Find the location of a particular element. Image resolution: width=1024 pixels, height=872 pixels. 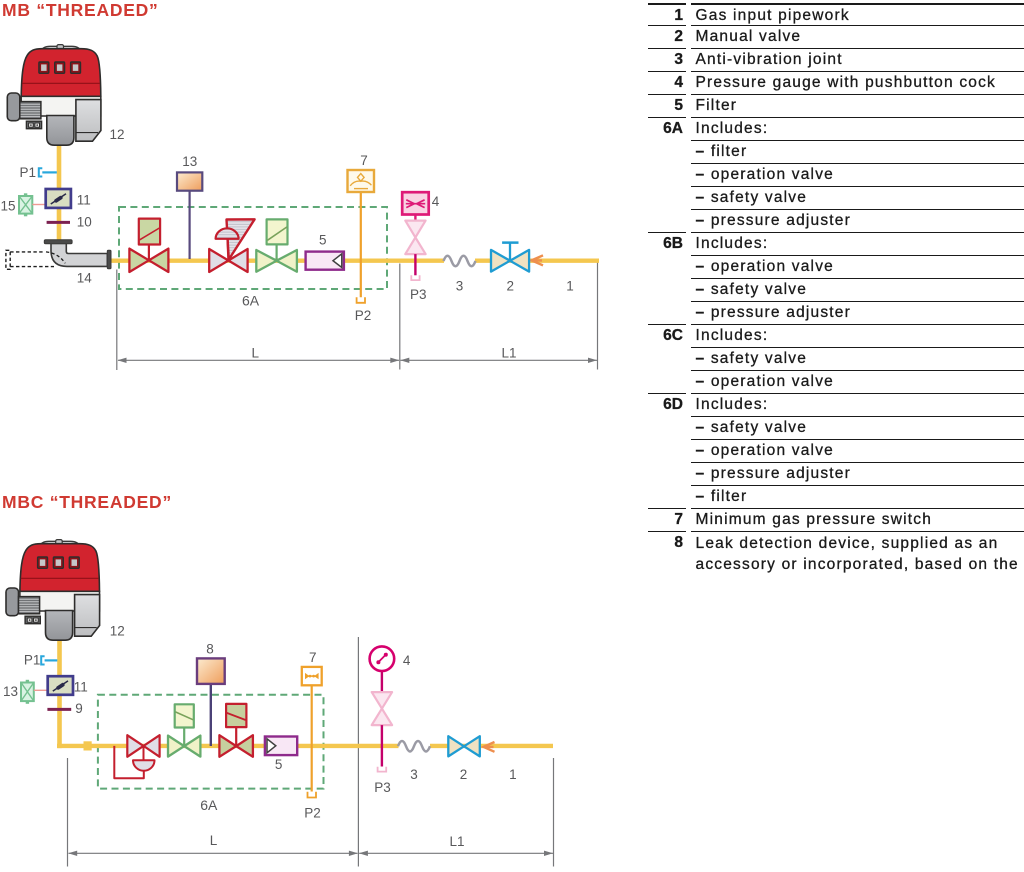

svg-text: 10 is located at coordinates (84, 222).